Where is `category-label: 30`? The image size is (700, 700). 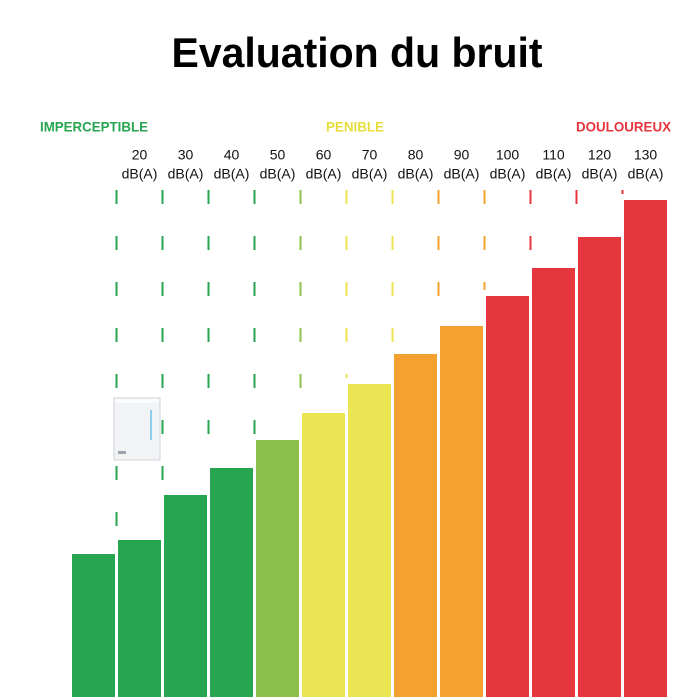
category-label: 30 is located at coordinates (186, 155).